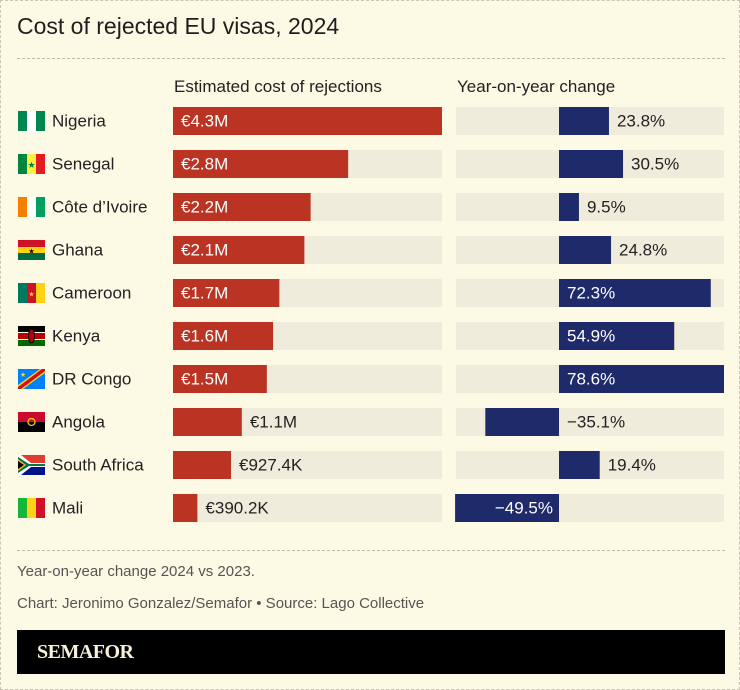 This screenshot has width=740, height=690. Describe the element at coordinates (83, 164) in the screenshot. I see `country-label: Senegal` at that location.